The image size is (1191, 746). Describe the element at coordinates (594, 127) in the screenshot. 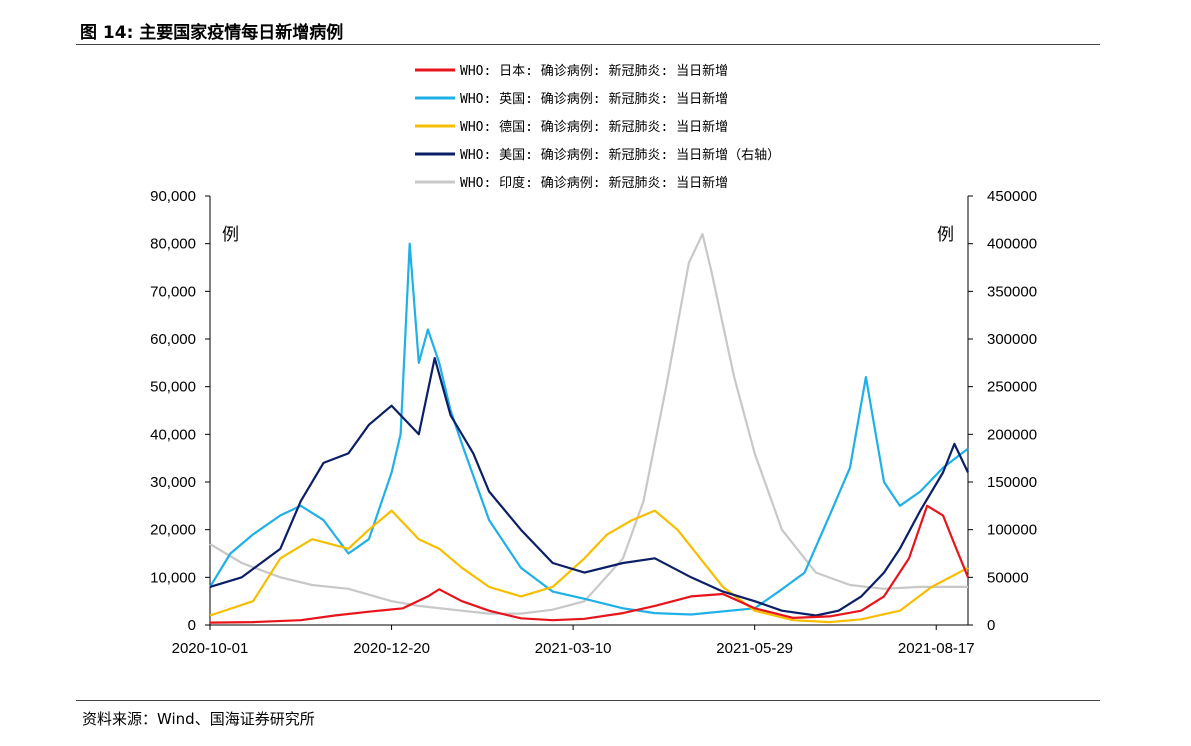

I see `legend-label: WHO: 德国: 确诊病例: 新冠肺炎: 当日新增` at that location.